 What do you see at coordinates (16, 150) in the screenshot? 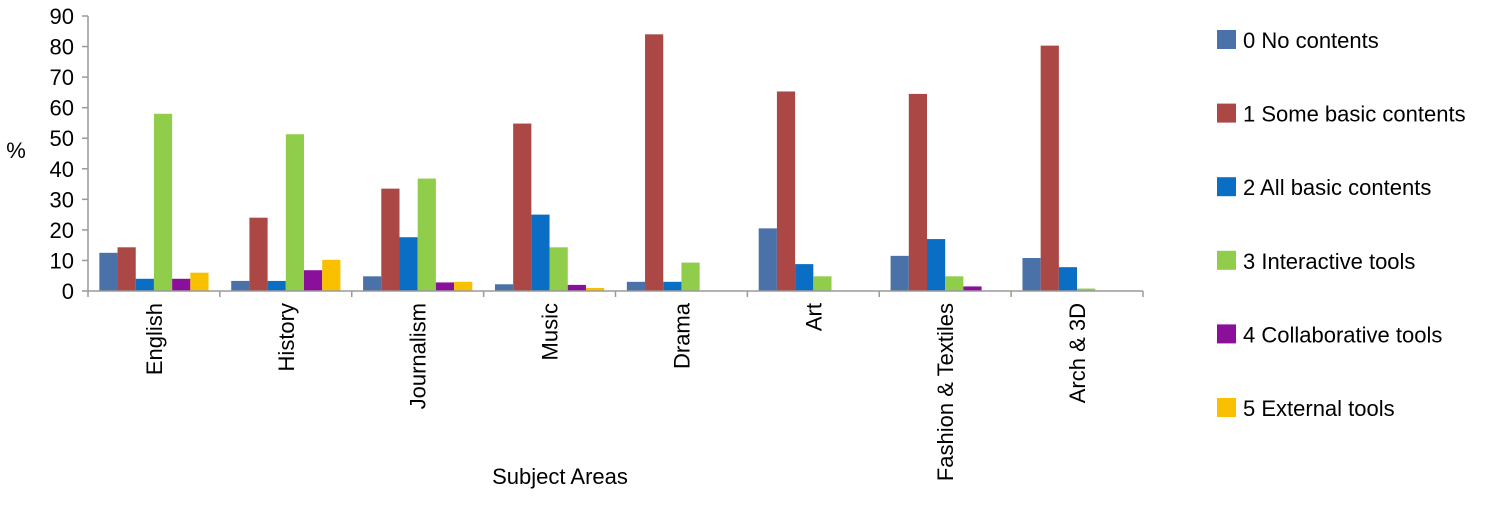
I see `y-axis-title: %` at bounding box center [16, 150].